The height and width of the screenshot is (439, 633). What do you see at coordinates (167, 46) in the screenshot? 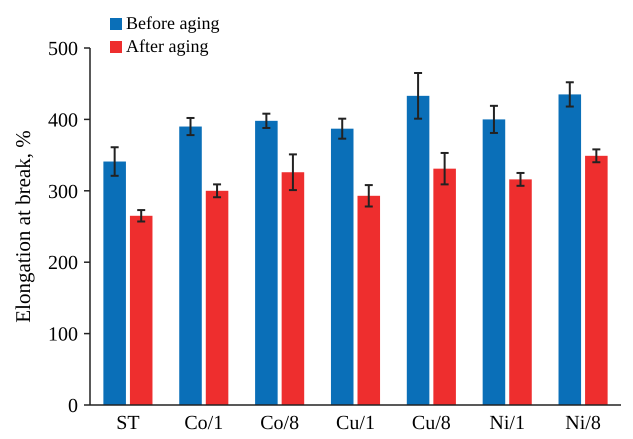
I see `legend-label: After aging` at bounding box center [167, 46].